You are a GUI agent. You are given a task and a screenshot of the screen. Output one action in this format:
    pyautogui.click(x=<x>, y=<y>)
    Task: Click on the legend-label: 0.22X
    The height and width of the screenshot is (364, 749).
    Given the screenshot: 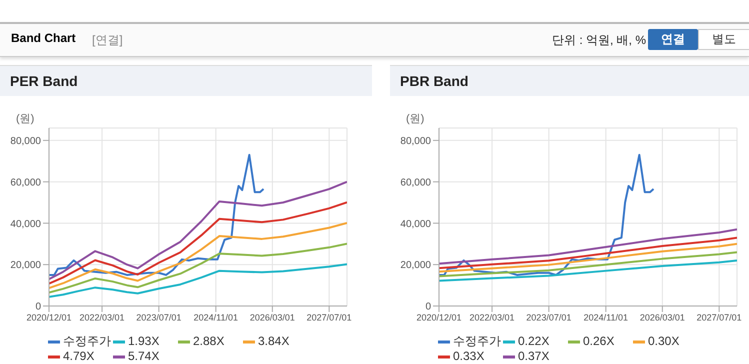 What is the action you would take?
    pyautogui.click(x=534, y=341)
    